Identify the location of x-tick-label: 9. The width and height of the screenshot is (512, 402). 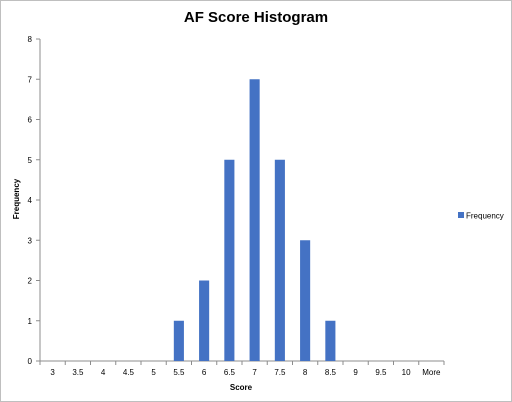
(355, 372).